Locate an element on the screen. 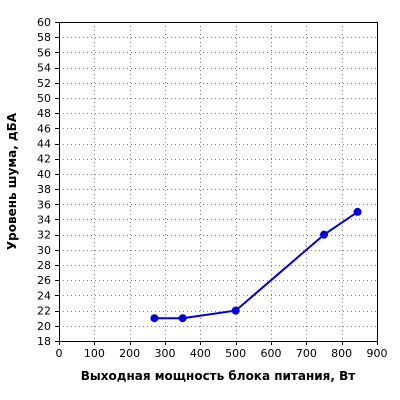 The width and height of the screenshot is (400, 400). y-tick-label: 34 is located at coordinates (44, 219).